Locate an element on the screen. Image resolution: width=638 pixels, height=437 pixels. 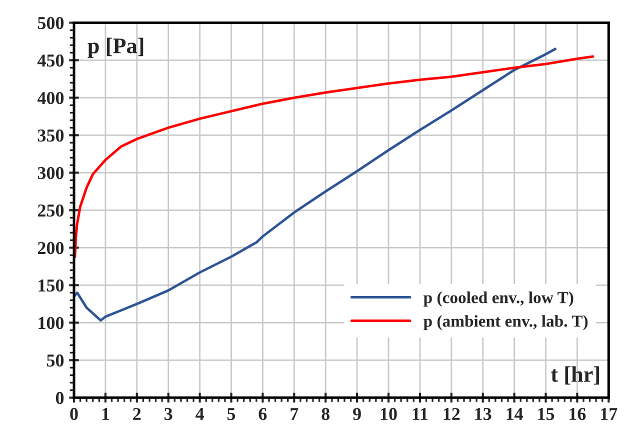
x-tick-label: 13 is located at coordinates (483, 414).